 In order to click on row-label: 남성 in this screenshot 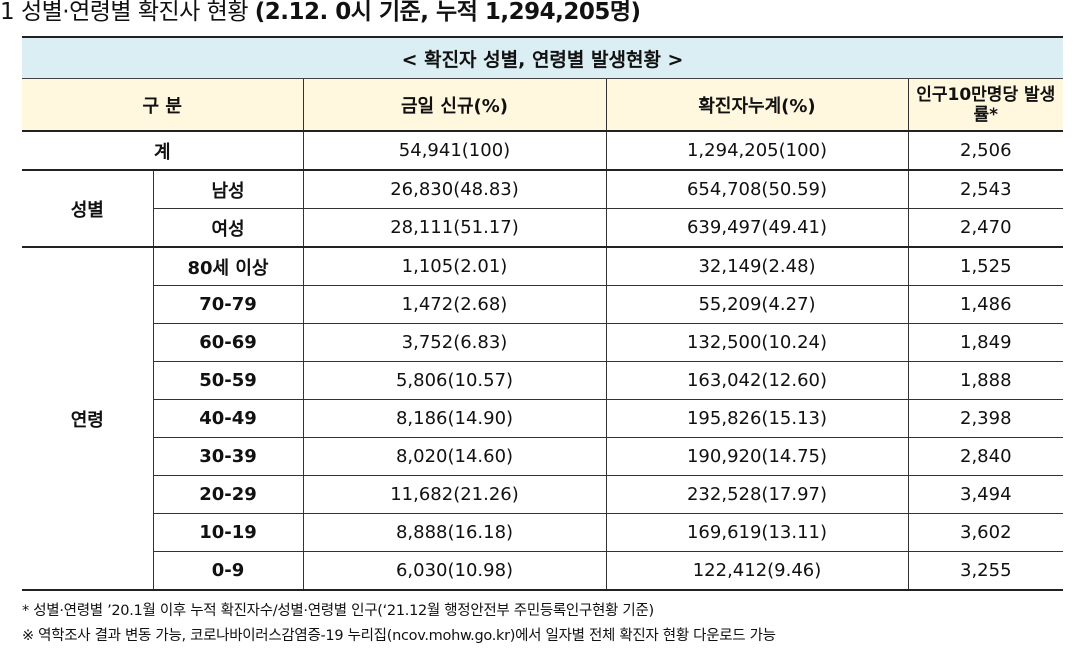, I will do `click(228, 189)`.